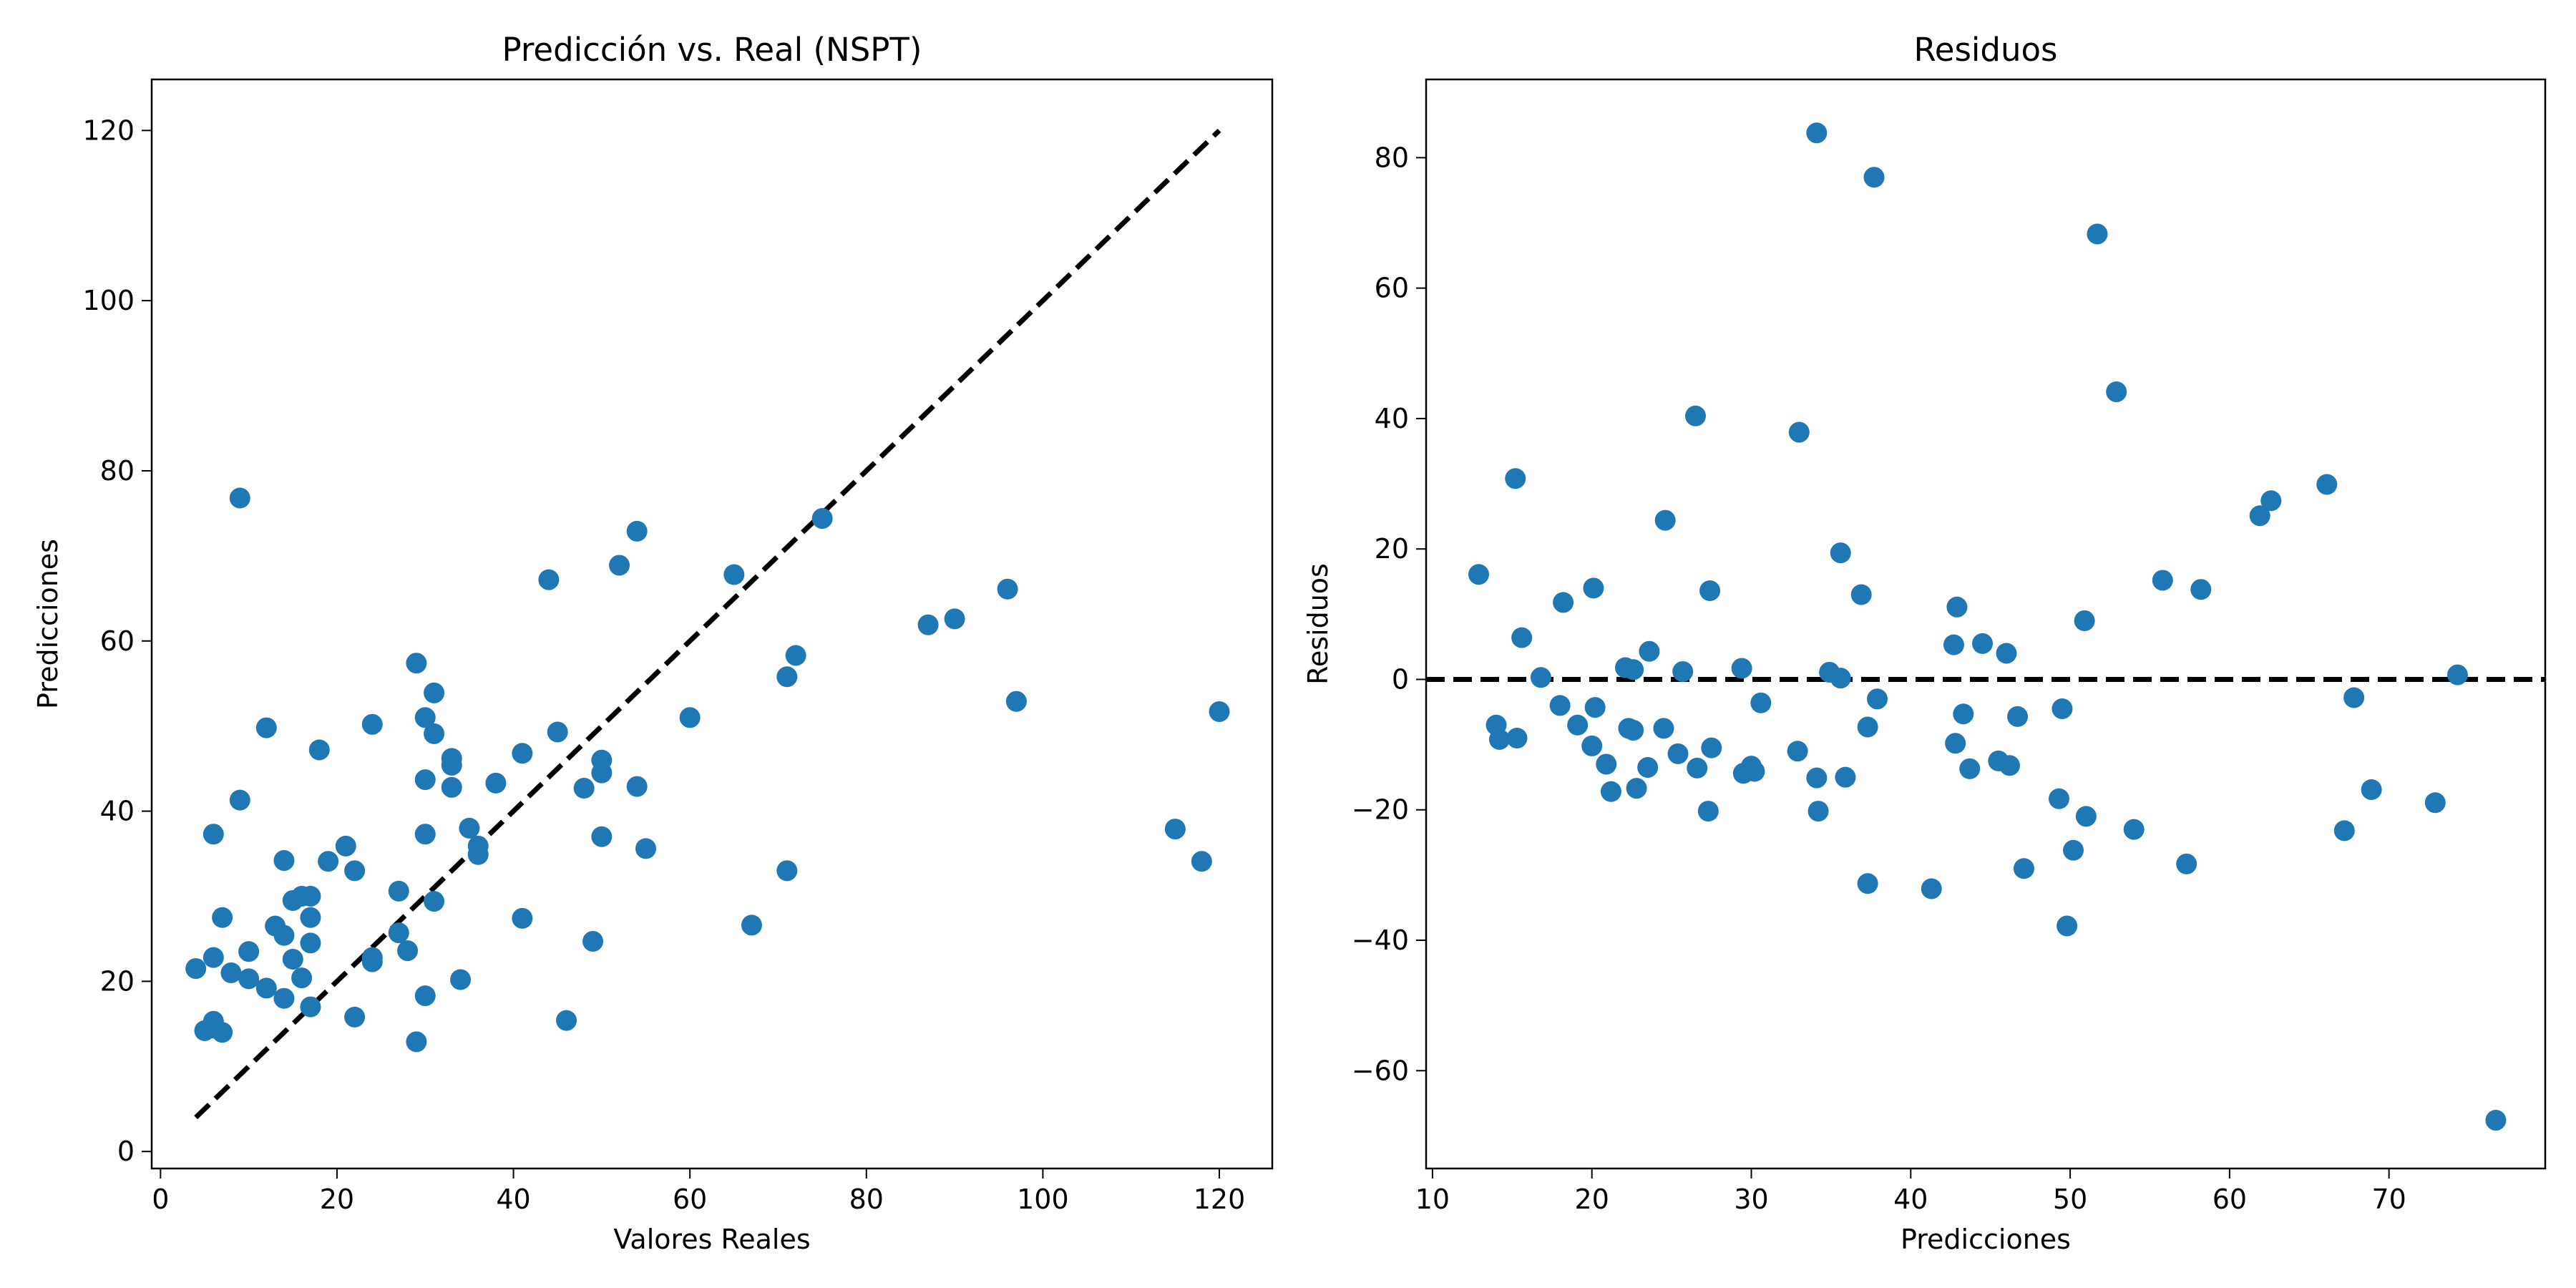 The width and height of the screenshot is (2576, 1288). Describe the element at coordinates (2388, 1199) in the screenshot. I see `x-tick-label: 70` at that location.